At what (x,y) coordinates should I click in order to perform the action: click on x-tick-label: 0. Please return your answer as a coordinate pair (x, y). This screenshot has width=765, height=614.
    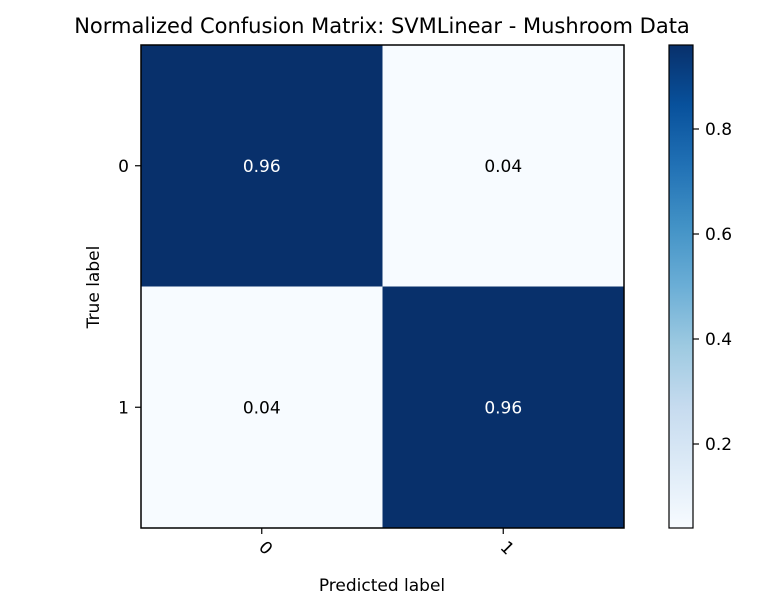
    Looking at the image, I should click on (265, 549).